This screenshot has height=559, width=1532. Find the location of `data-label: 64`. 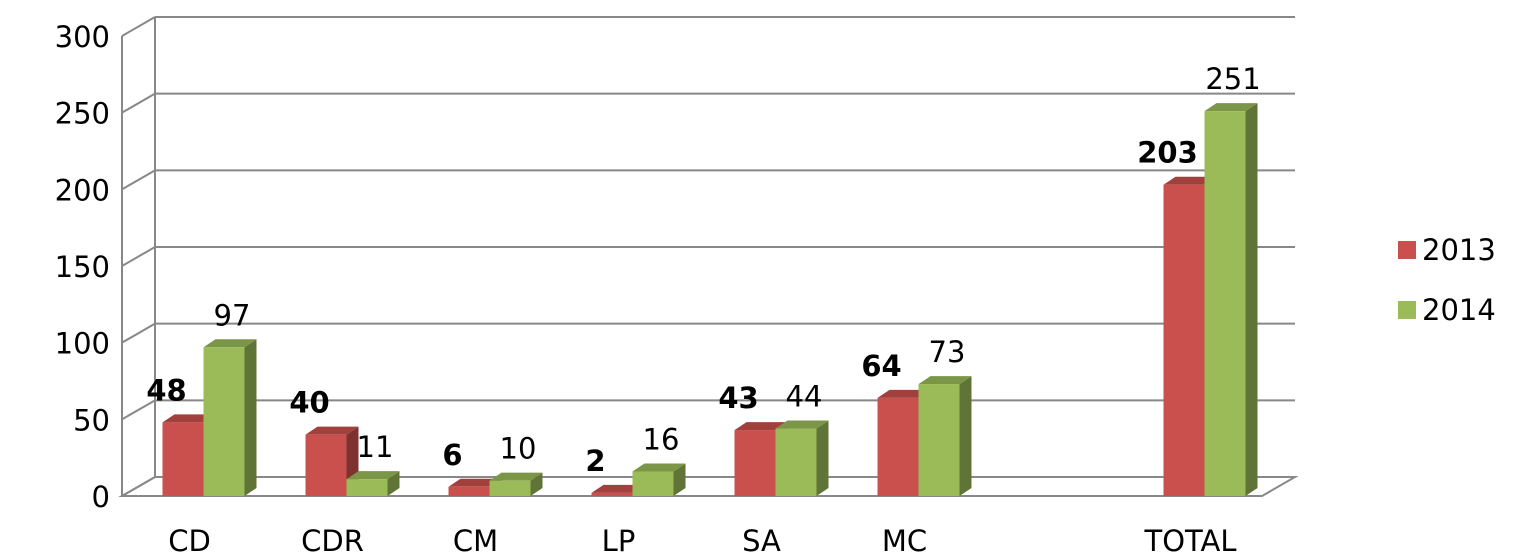

data-label: 64 is located at coordinates (881, 366).